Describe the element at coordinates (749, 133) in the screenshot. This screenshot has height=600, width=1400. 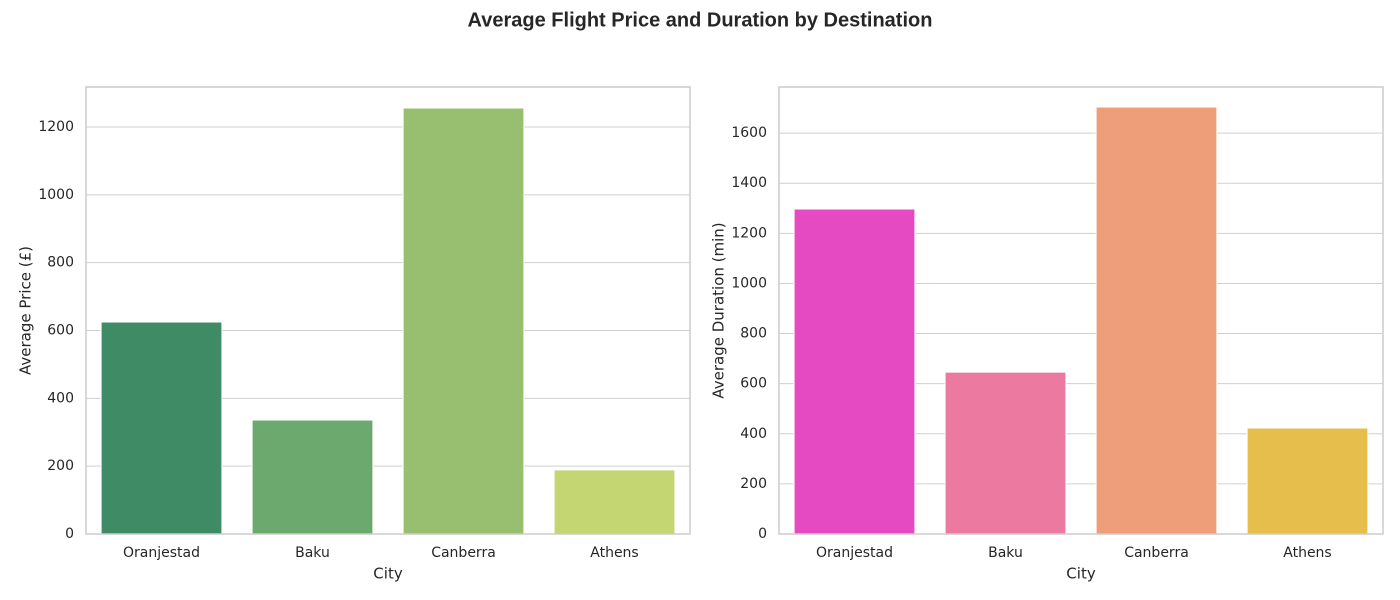
I see `y-tick-label: 1600` at that location.